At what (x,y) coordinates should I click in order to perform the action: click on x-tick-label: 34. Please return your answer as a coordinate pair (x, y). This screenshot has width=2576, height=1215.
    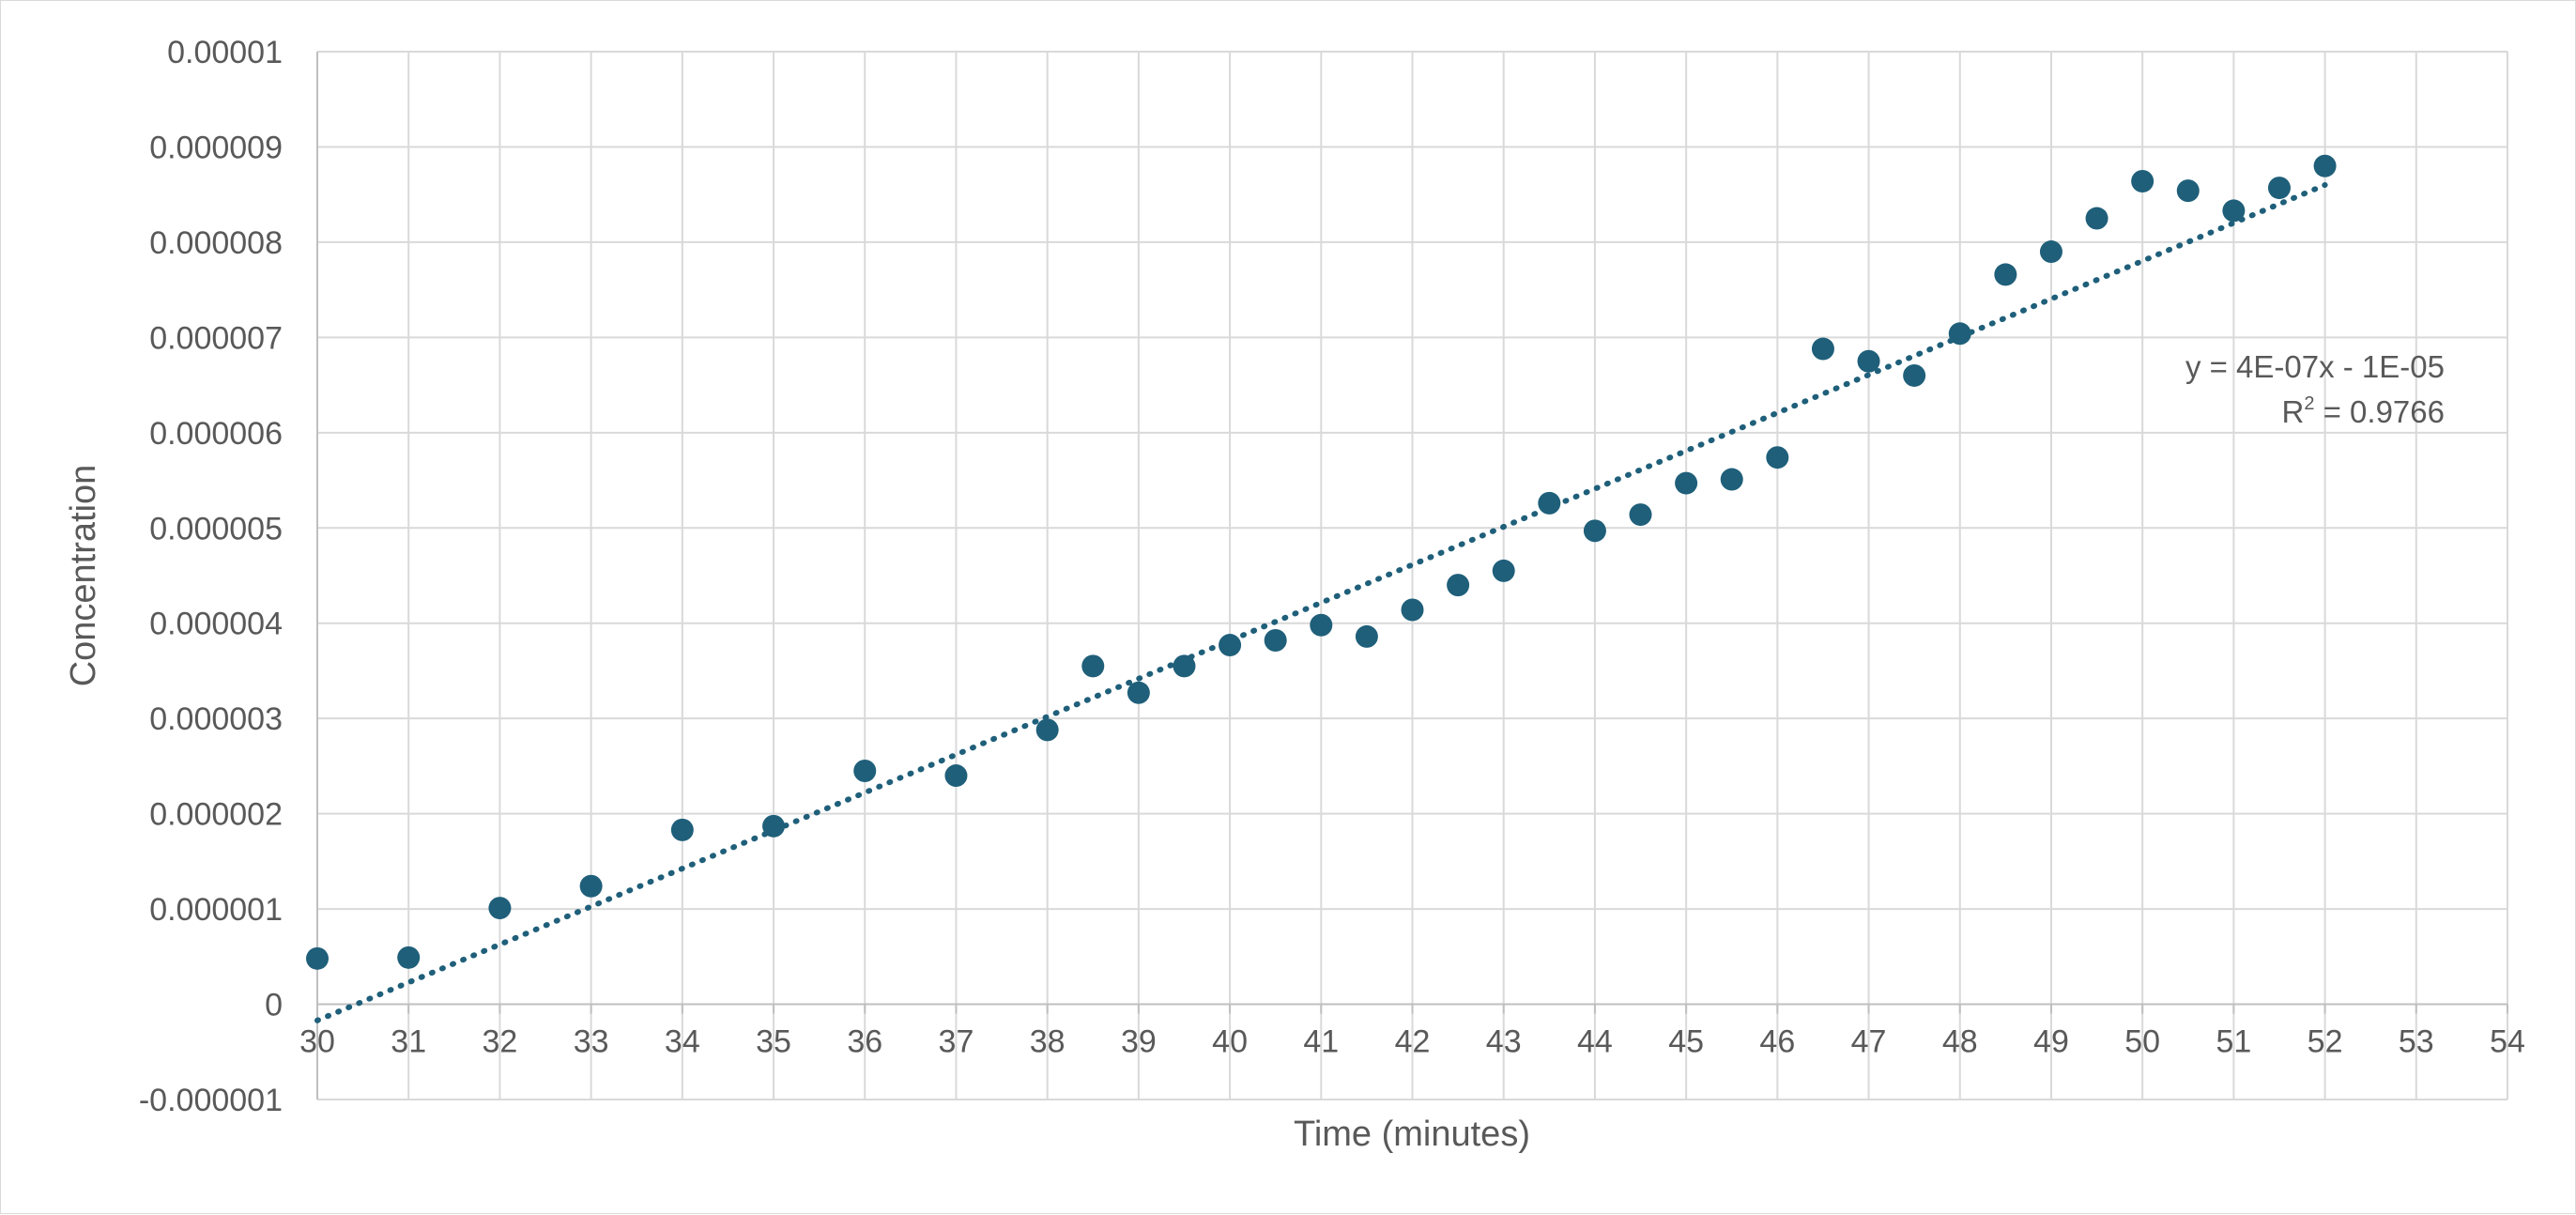
    Looking at the image, I should click on (683, 1042).